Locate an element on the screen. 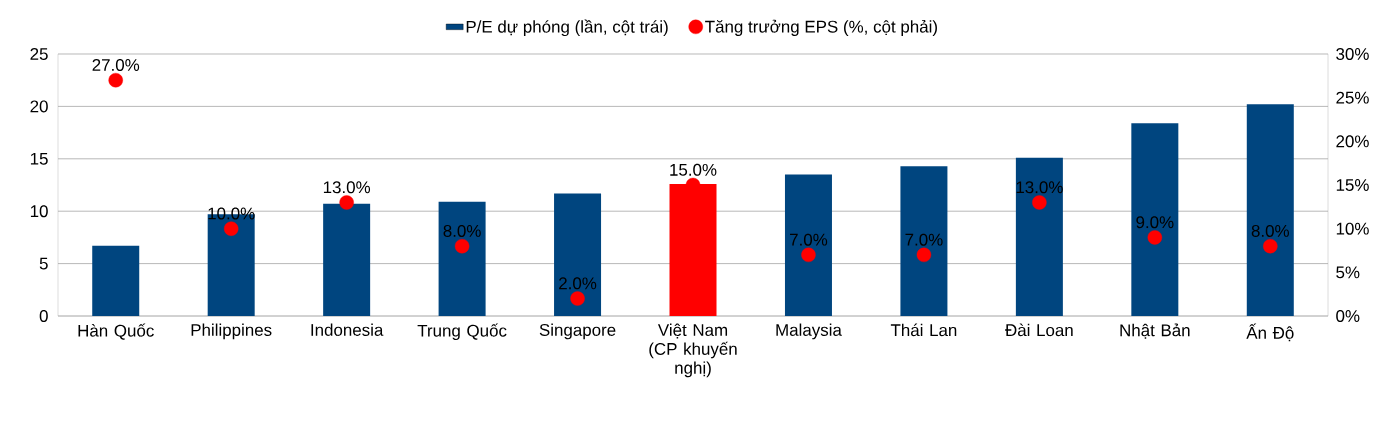 This screenshot has width=1389, height=421. x-tick-label: Thái Lan is located at coordinates (923, 330).